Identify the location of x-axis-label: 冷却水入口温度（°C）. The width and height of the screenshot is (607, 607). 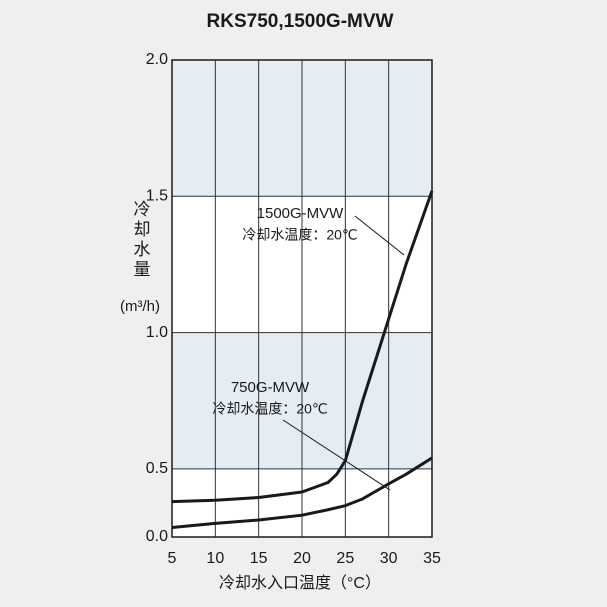
(300, 583).